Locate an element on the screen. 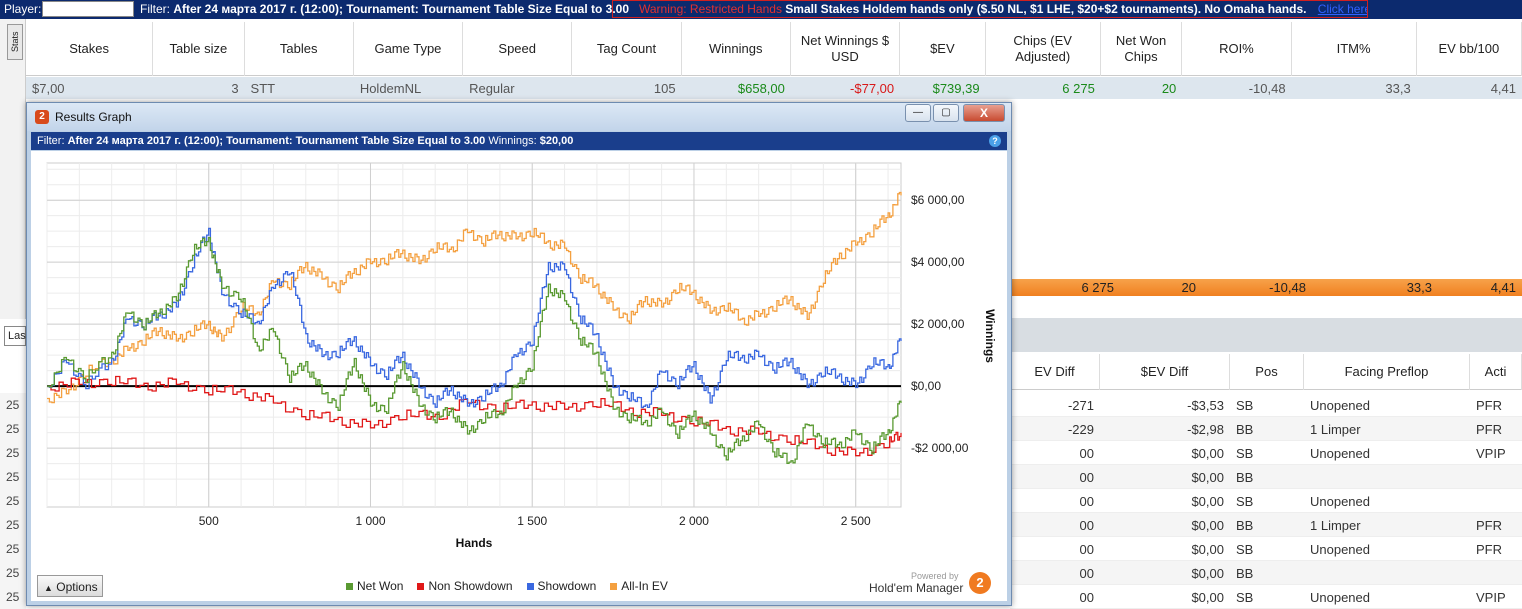 The width and height of the screenshot is (1522, 609). column-header: Winnings is located at coordinates (736, 49).